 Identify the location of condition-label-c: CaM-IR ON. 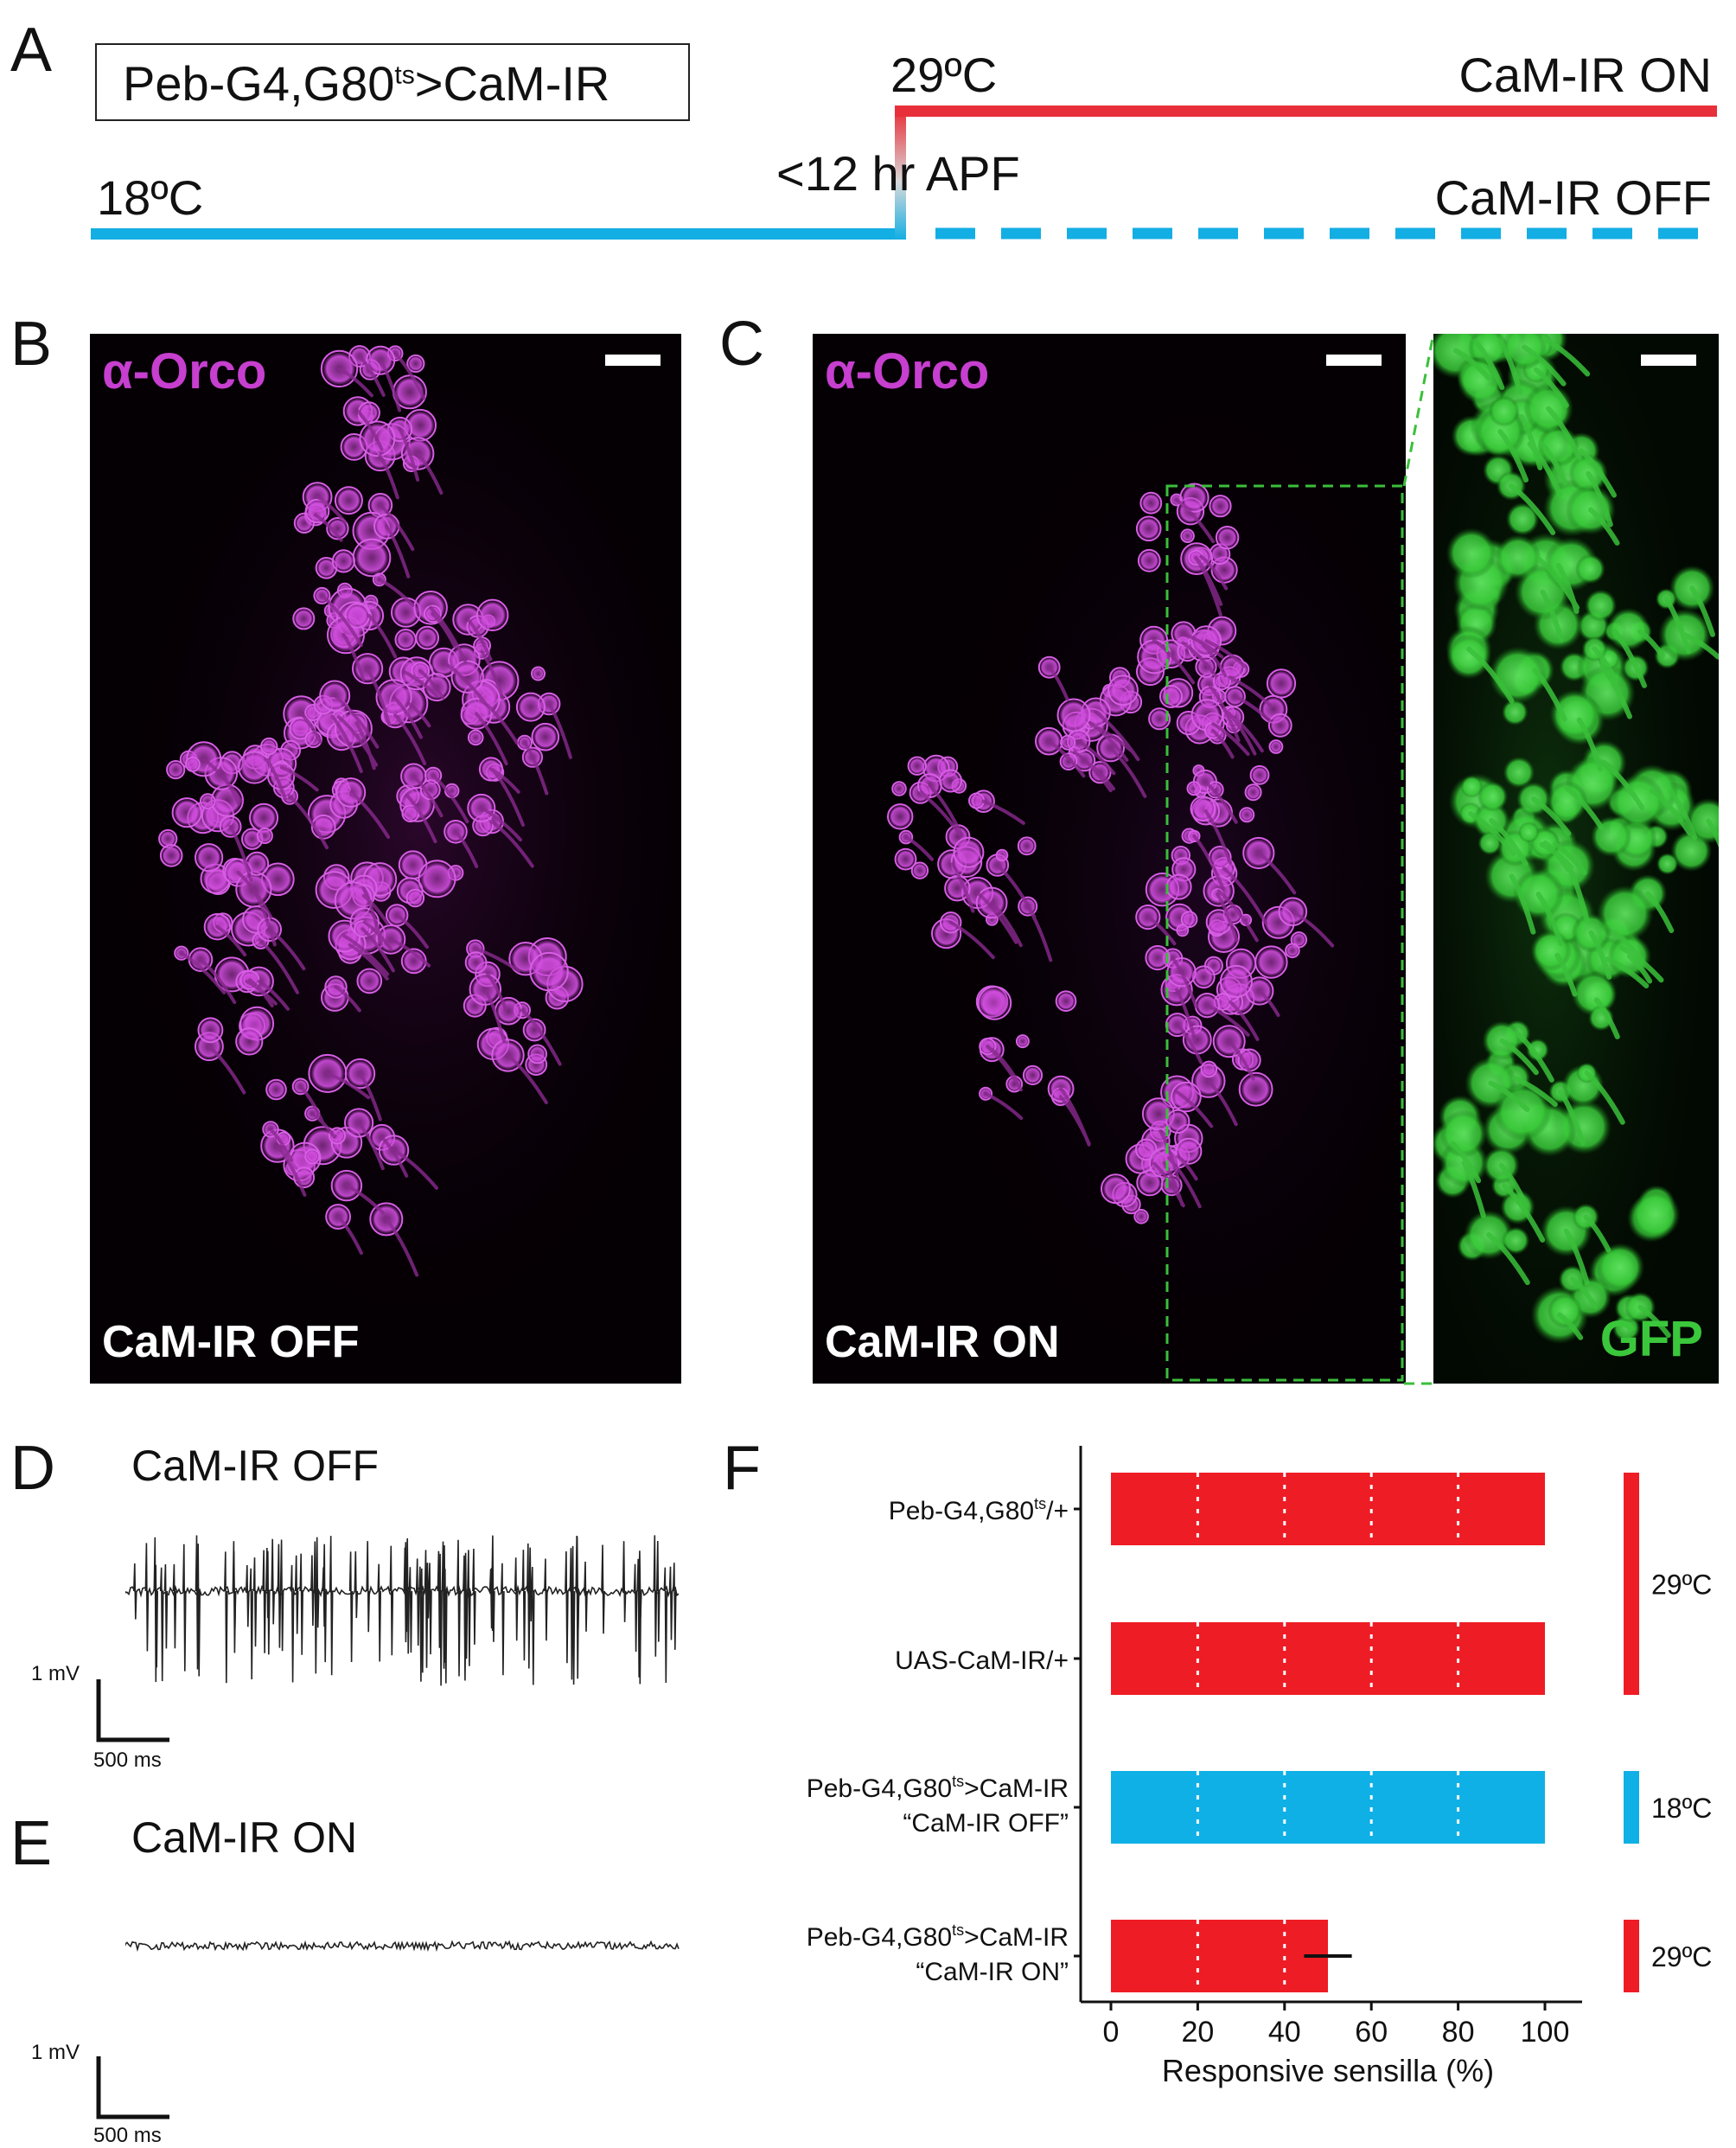
(942, 1342).